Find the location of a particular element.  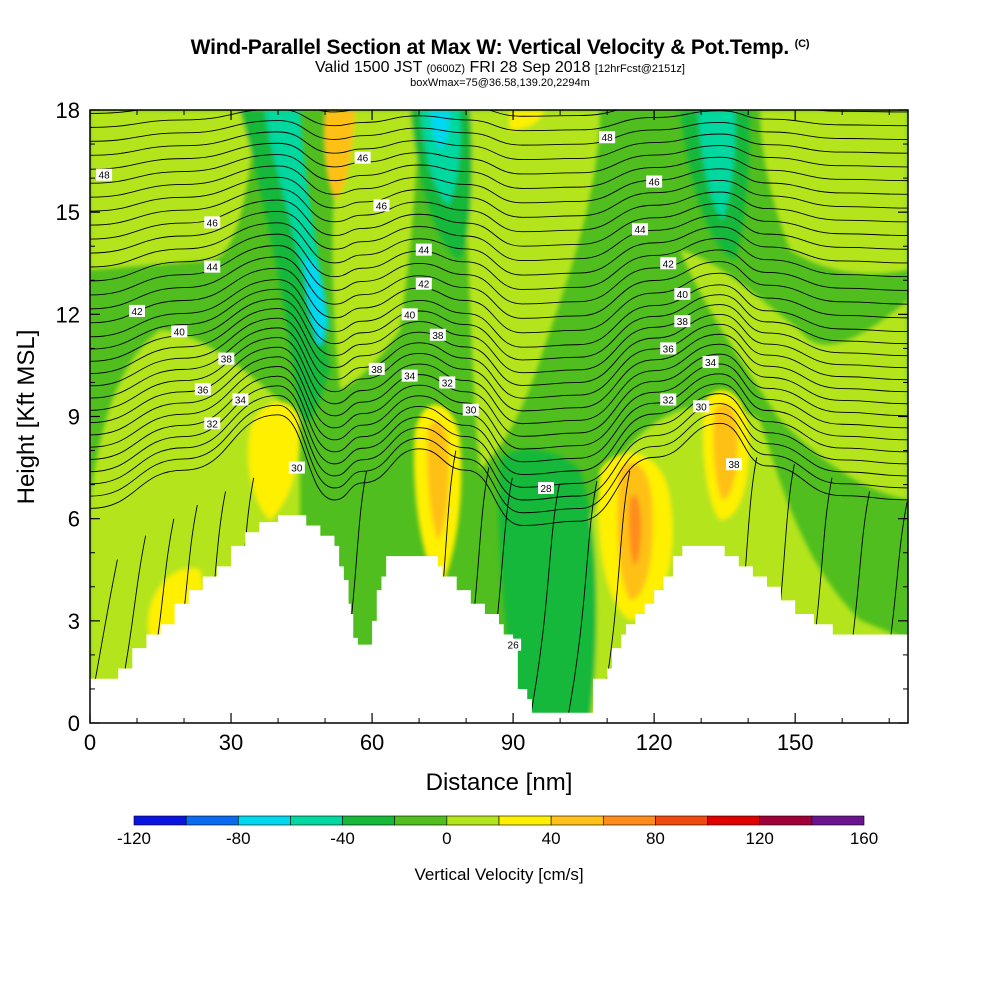

y-tick-label: 15 is located at coordinates (68, 212).